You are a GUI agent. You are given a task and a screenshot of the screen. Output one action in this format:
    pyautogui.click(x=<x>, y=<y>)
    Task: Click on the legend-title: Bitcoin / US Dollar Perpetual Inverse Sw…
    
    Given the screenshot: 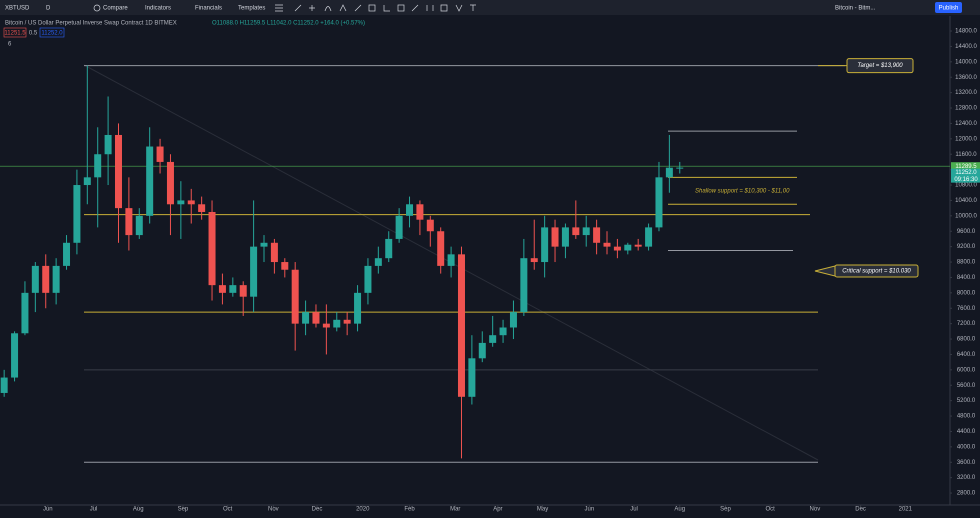 What is the action you would take?
    pyautogui.click(x=91, y=24)
    